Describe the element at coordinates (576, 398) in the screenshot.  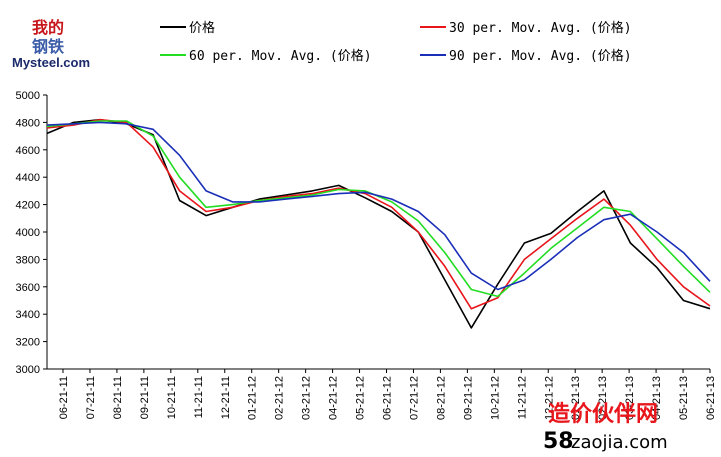
I see `x-tick-label: 01-21-13` at that location.